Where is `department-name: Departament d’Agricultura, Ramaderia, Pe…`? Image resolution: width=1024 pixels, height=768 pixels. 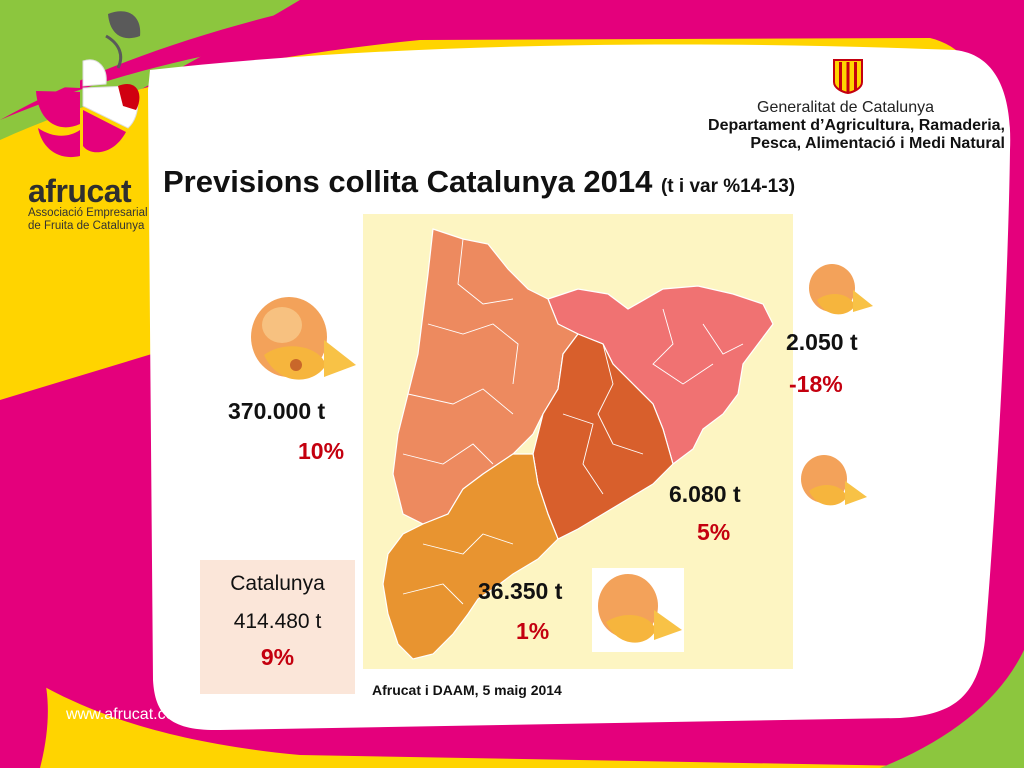 department-name: Departament d’Agricultura, Ramaderia, Pe… is located at coordinates (846, 135).